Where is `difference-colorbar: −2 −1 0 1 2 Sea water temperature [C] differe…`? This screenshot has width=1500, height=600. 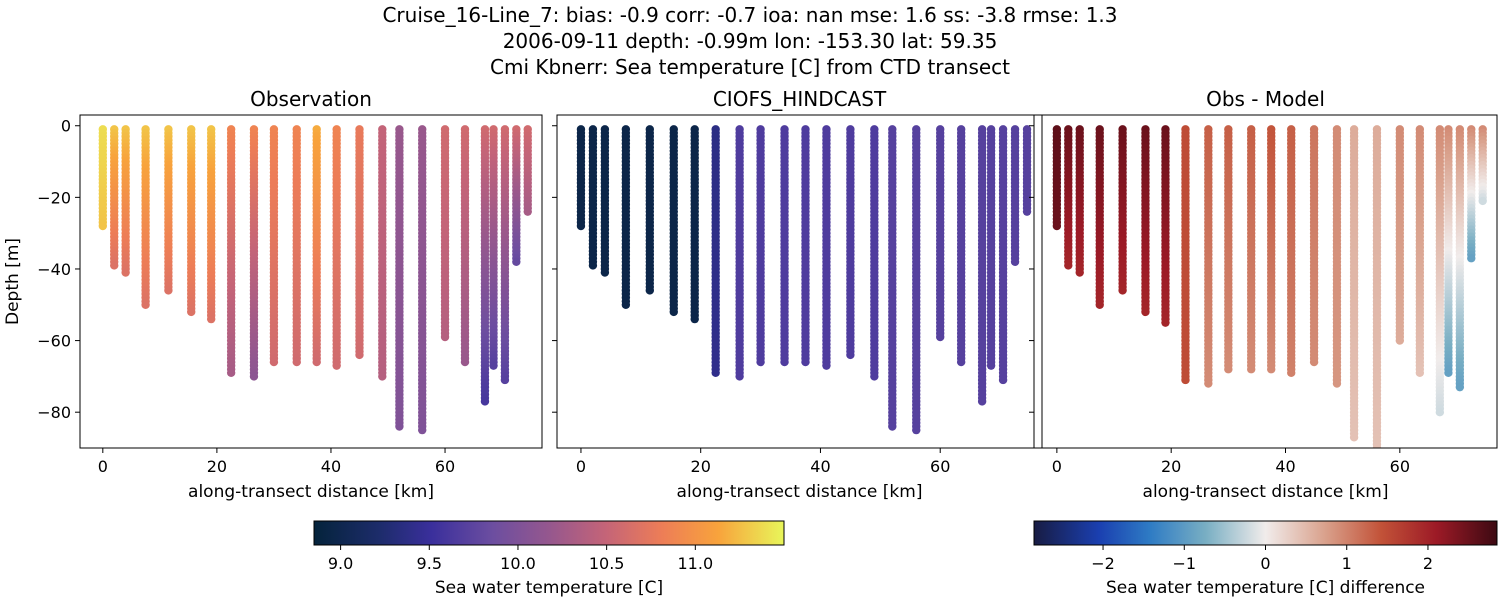
difference-colorbar: −2 −1 0 1 2 Sea water temperature [C] differe… is located at coordinates (1265, 559).